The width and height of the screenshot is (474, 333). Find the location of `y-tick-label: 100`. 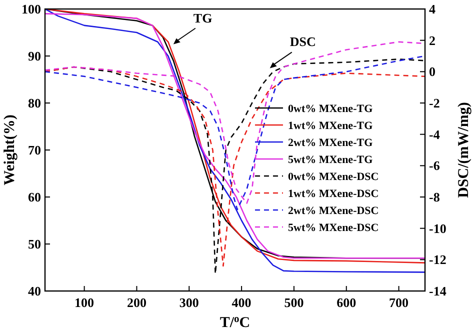

y-tick-label: 100 is located at coordinates (31, 9).